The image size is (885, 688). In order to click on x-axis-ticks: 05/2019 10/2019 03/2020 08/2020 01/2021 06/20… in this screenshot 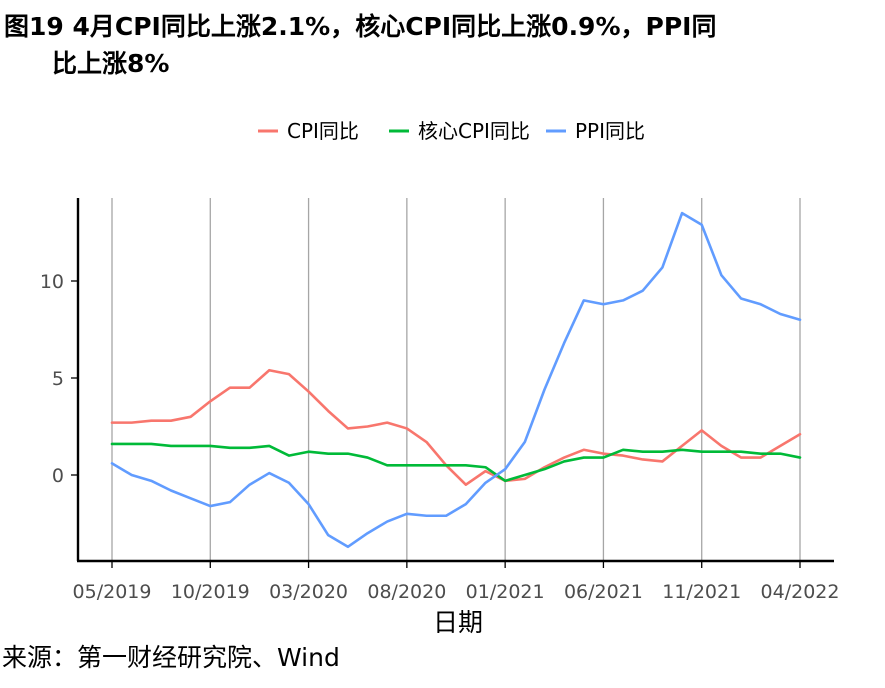, I will do `click(456, 582)`.